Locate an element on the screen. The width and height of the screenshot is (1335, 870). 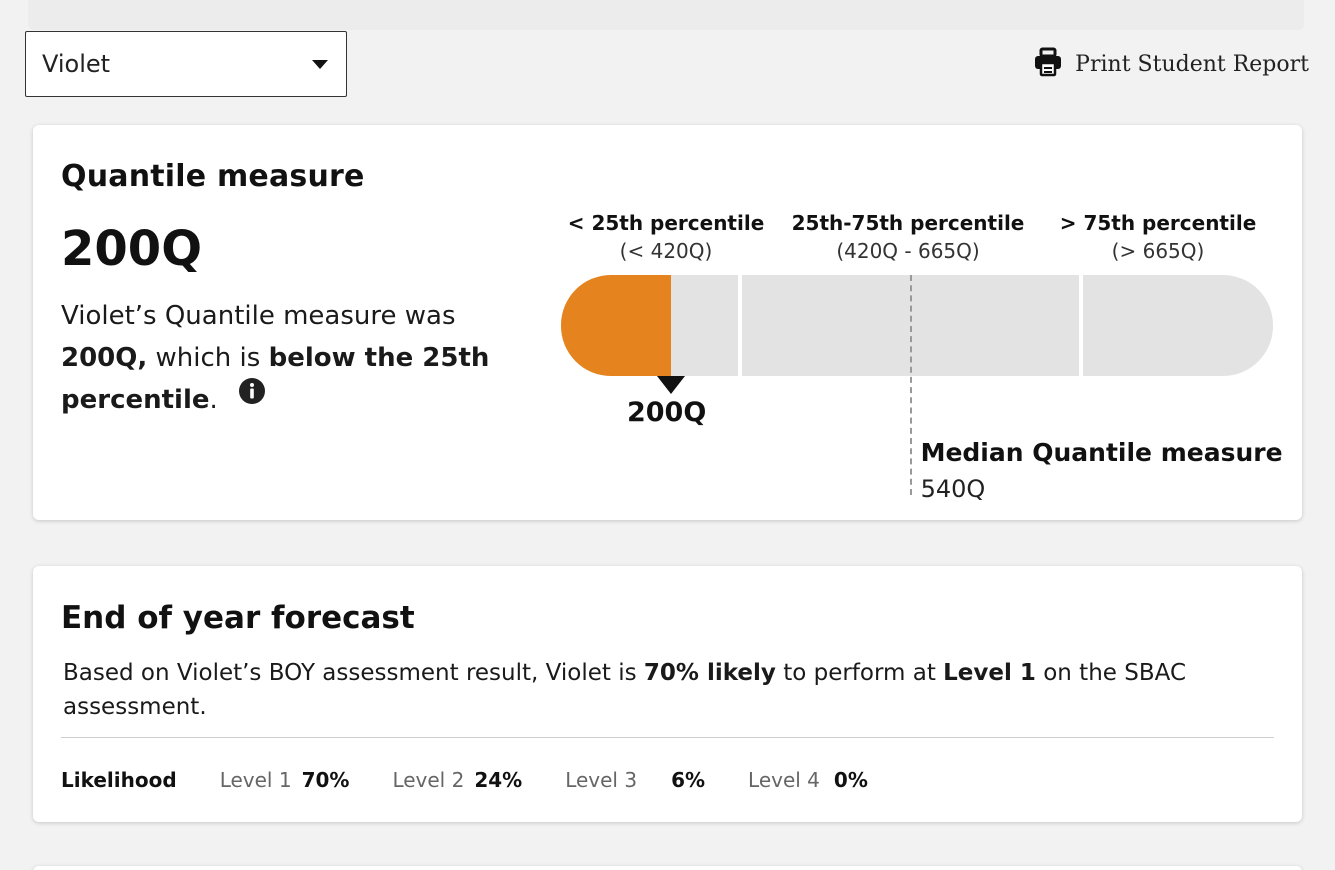
student-select-value: Violet is located at coordinates (76, 64).